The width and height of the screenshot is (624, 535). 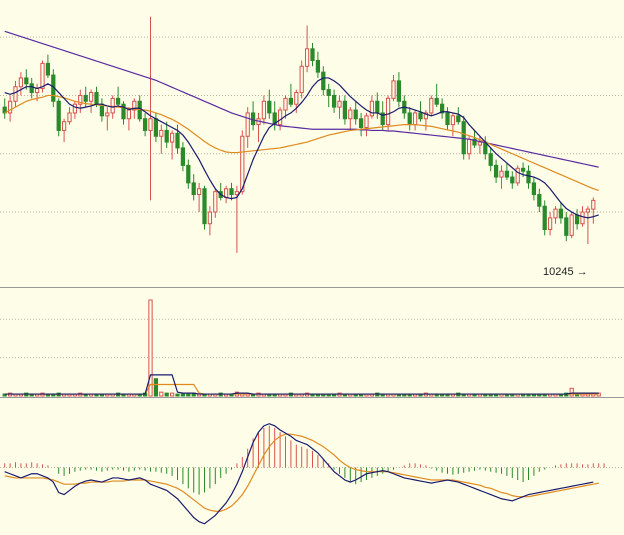 What do you see at coordinates (301, 472) in the screenshot?
I see `macd-dea-line` at bounding box center [301, 472].